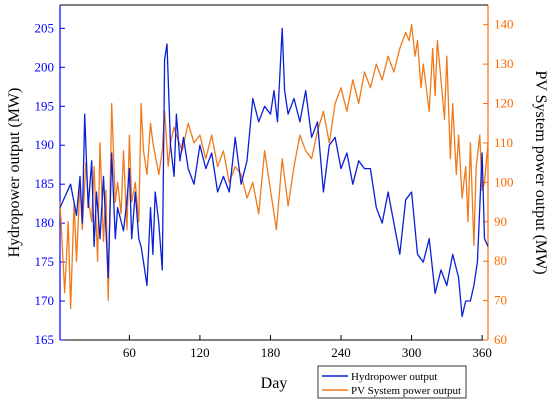  I want to click on left-y-tick-label: 175, so click(45, 261).